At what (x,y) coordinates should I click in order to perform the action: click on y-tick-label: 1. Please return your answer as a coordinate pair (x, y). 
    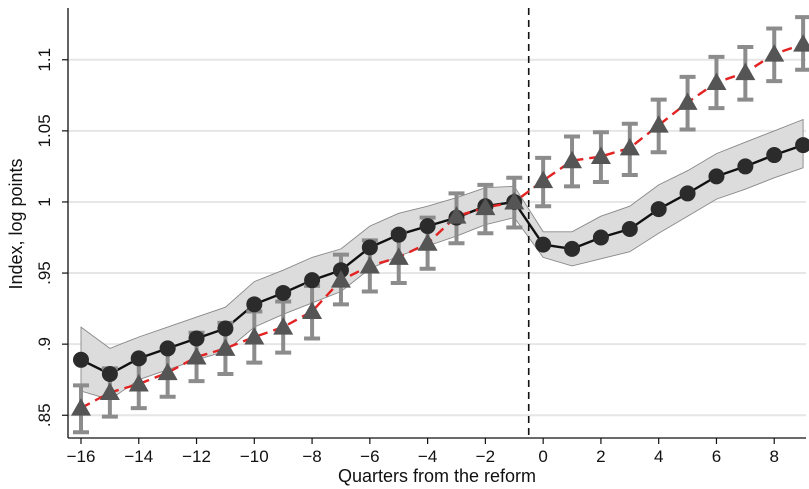
    Looking at the image, I should click on (44, 201).